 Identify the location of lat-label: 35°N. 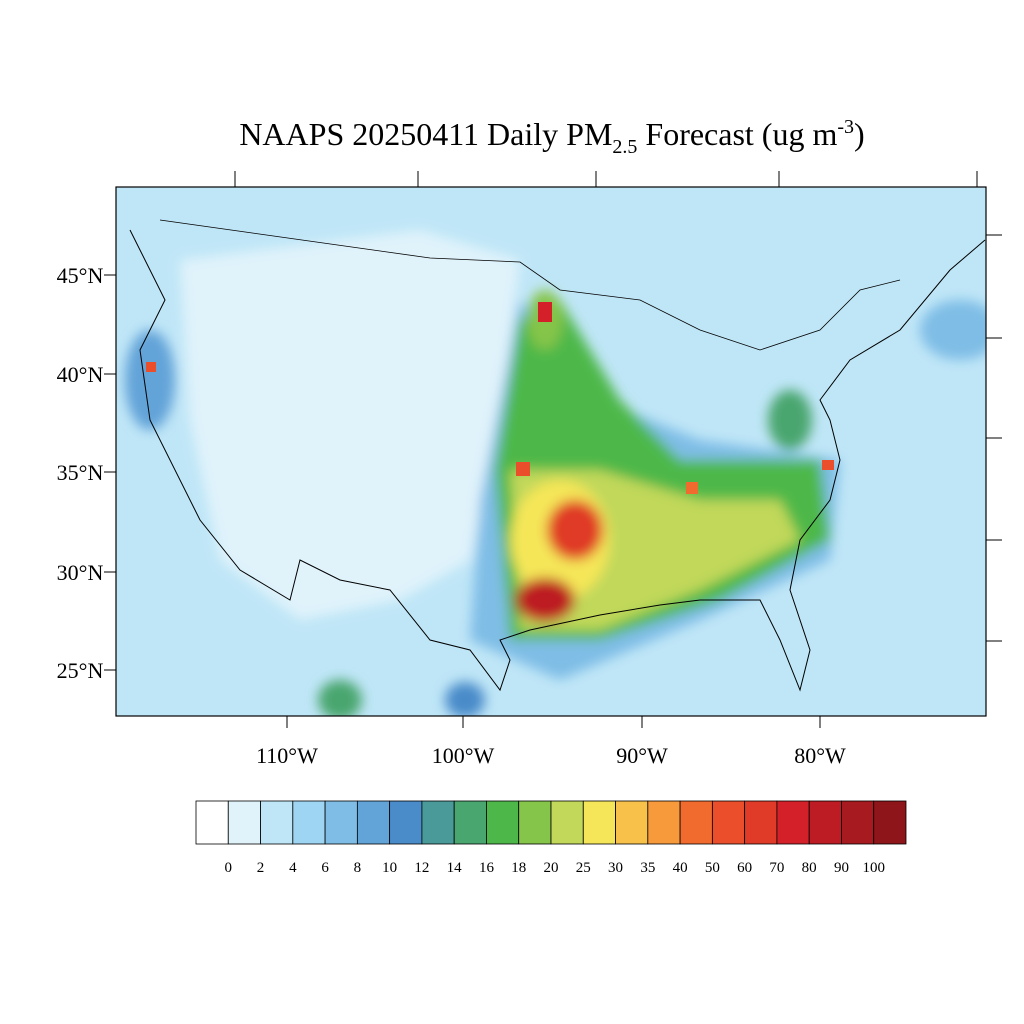
(80, 472).